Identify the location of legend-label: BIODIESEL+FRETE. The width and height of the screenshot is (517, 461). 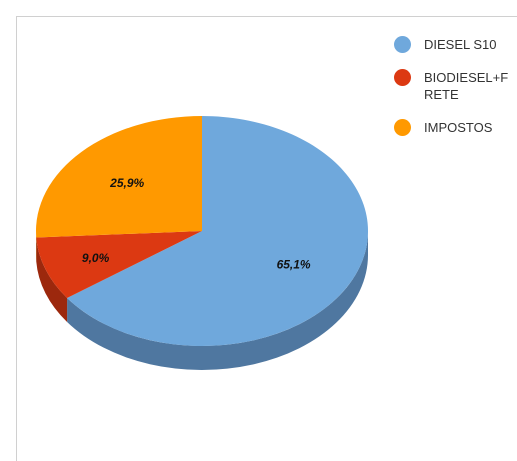
(466, 86).